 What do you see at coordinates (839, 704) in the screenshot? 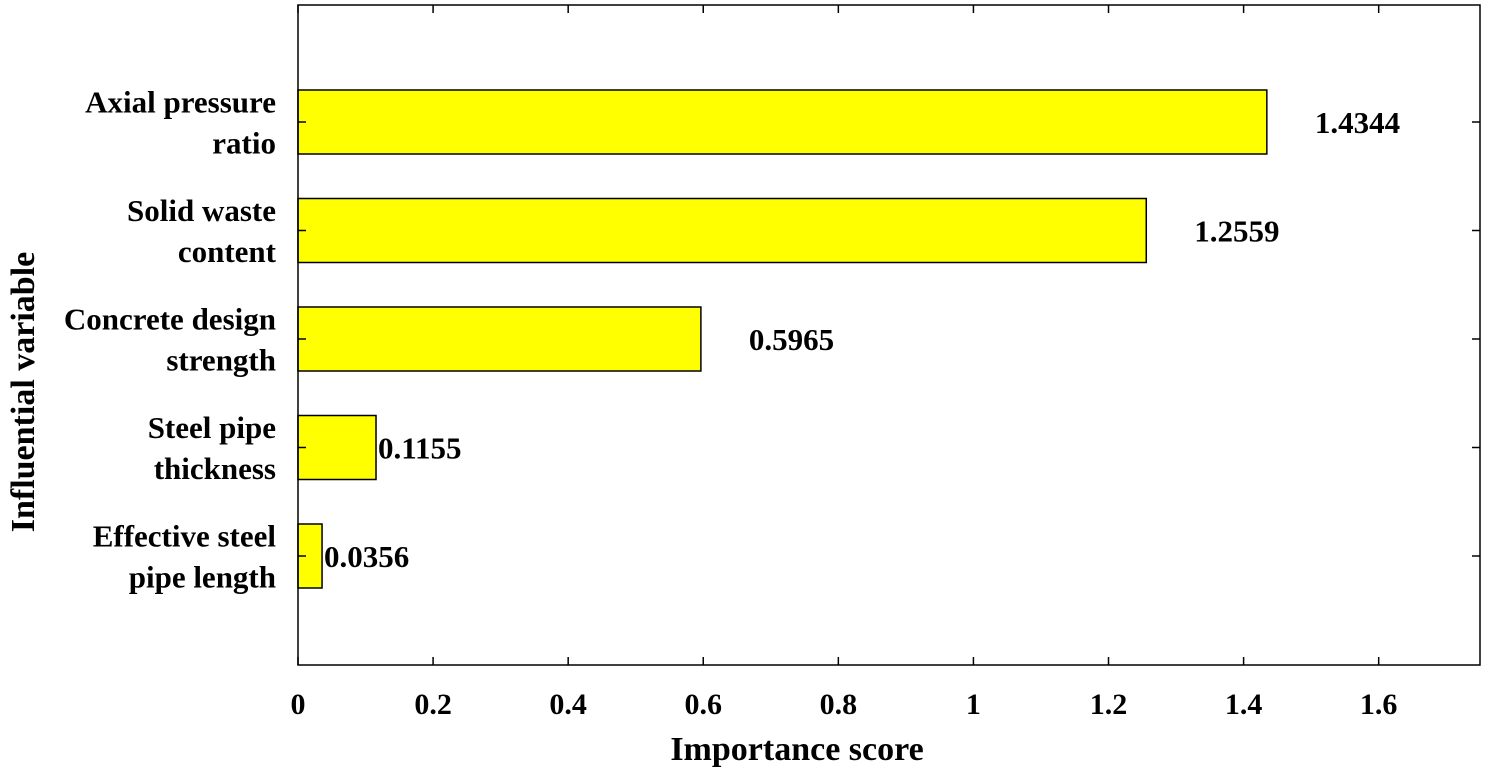
I see `x-tick-label: 0.8` at bounding box center [839, 704].